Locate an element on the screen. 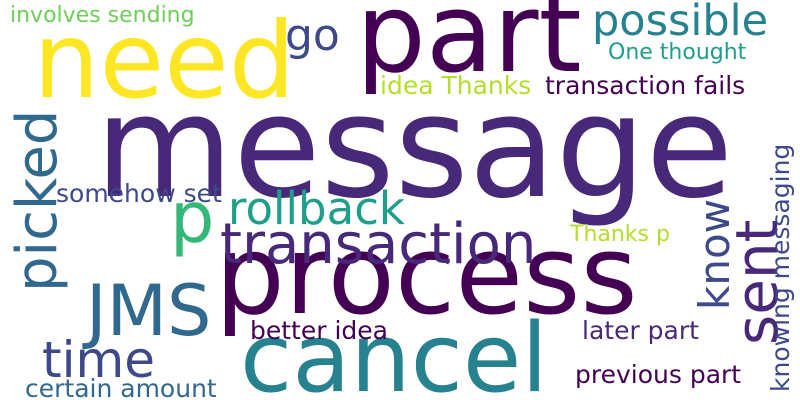 This screenshot has height=400, width=800. word: better idea is located at coordinates (319, 330).